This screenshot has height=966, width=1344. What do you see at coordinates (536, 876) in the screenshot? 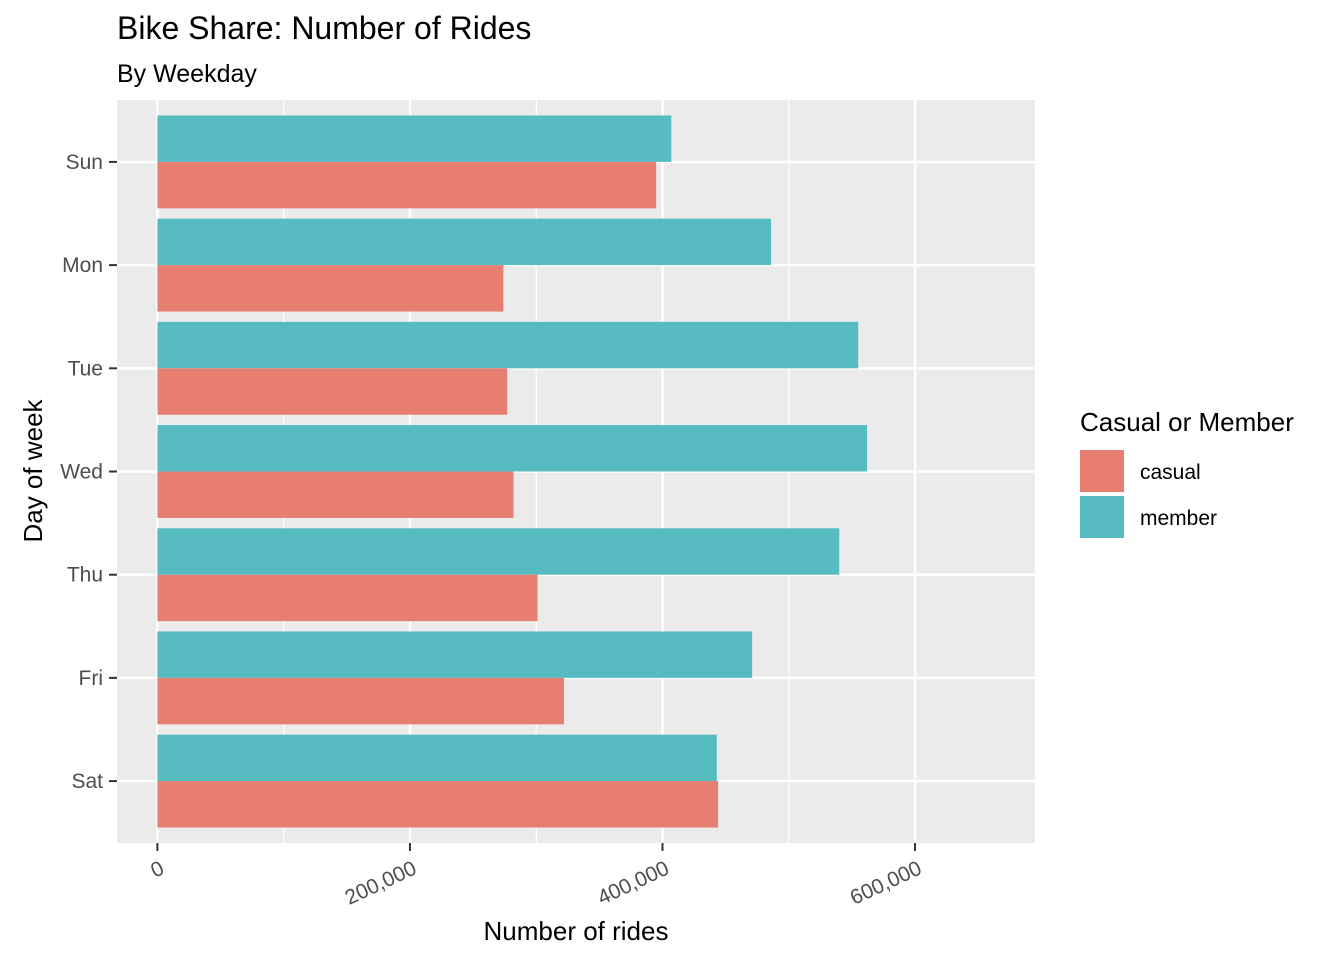
I see `x-axis: 0 200,000 400,000 600,000` at bounding box center [536, 876].